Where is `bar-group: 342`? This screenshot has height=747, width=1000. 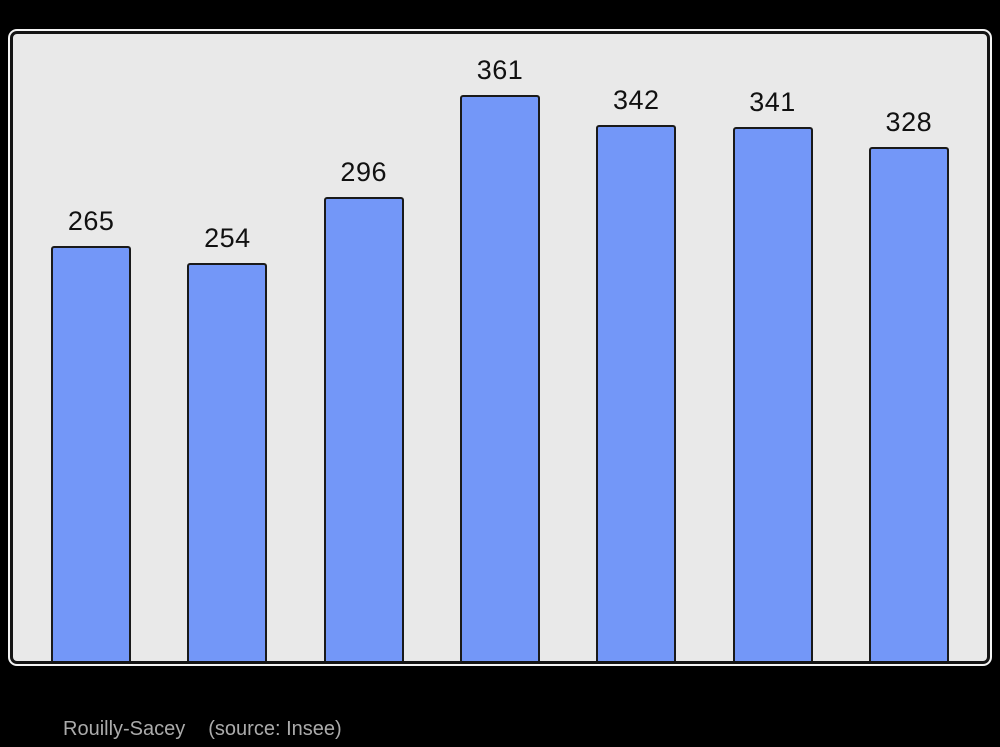 bar-group: 342 is located at coordinates (636, 347).